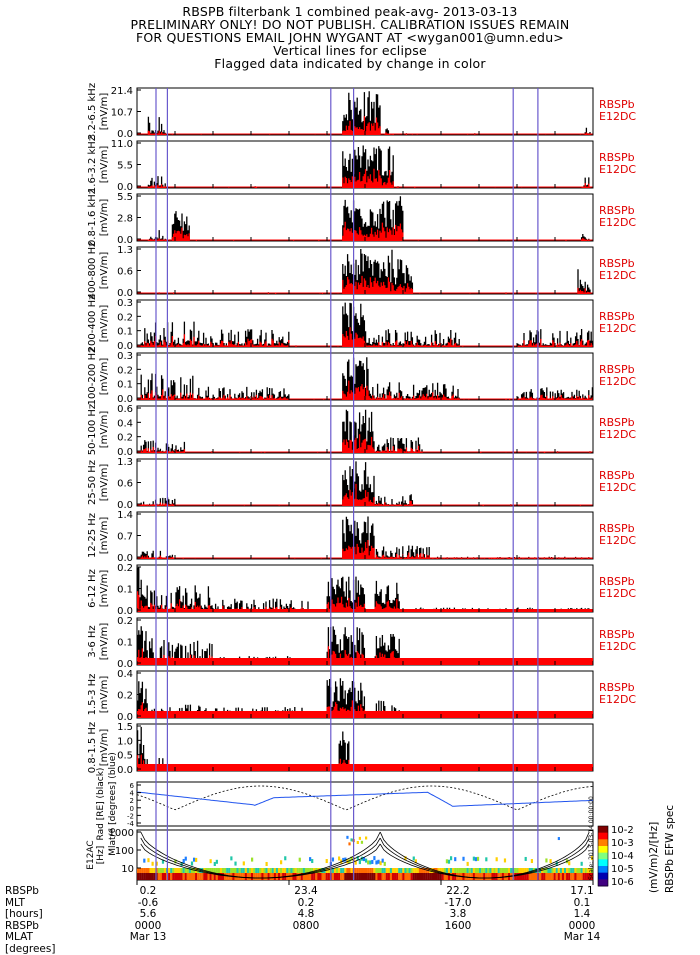 This screenshot has height=955, width=700. I want to click on panel-frame, so click(365, 804).